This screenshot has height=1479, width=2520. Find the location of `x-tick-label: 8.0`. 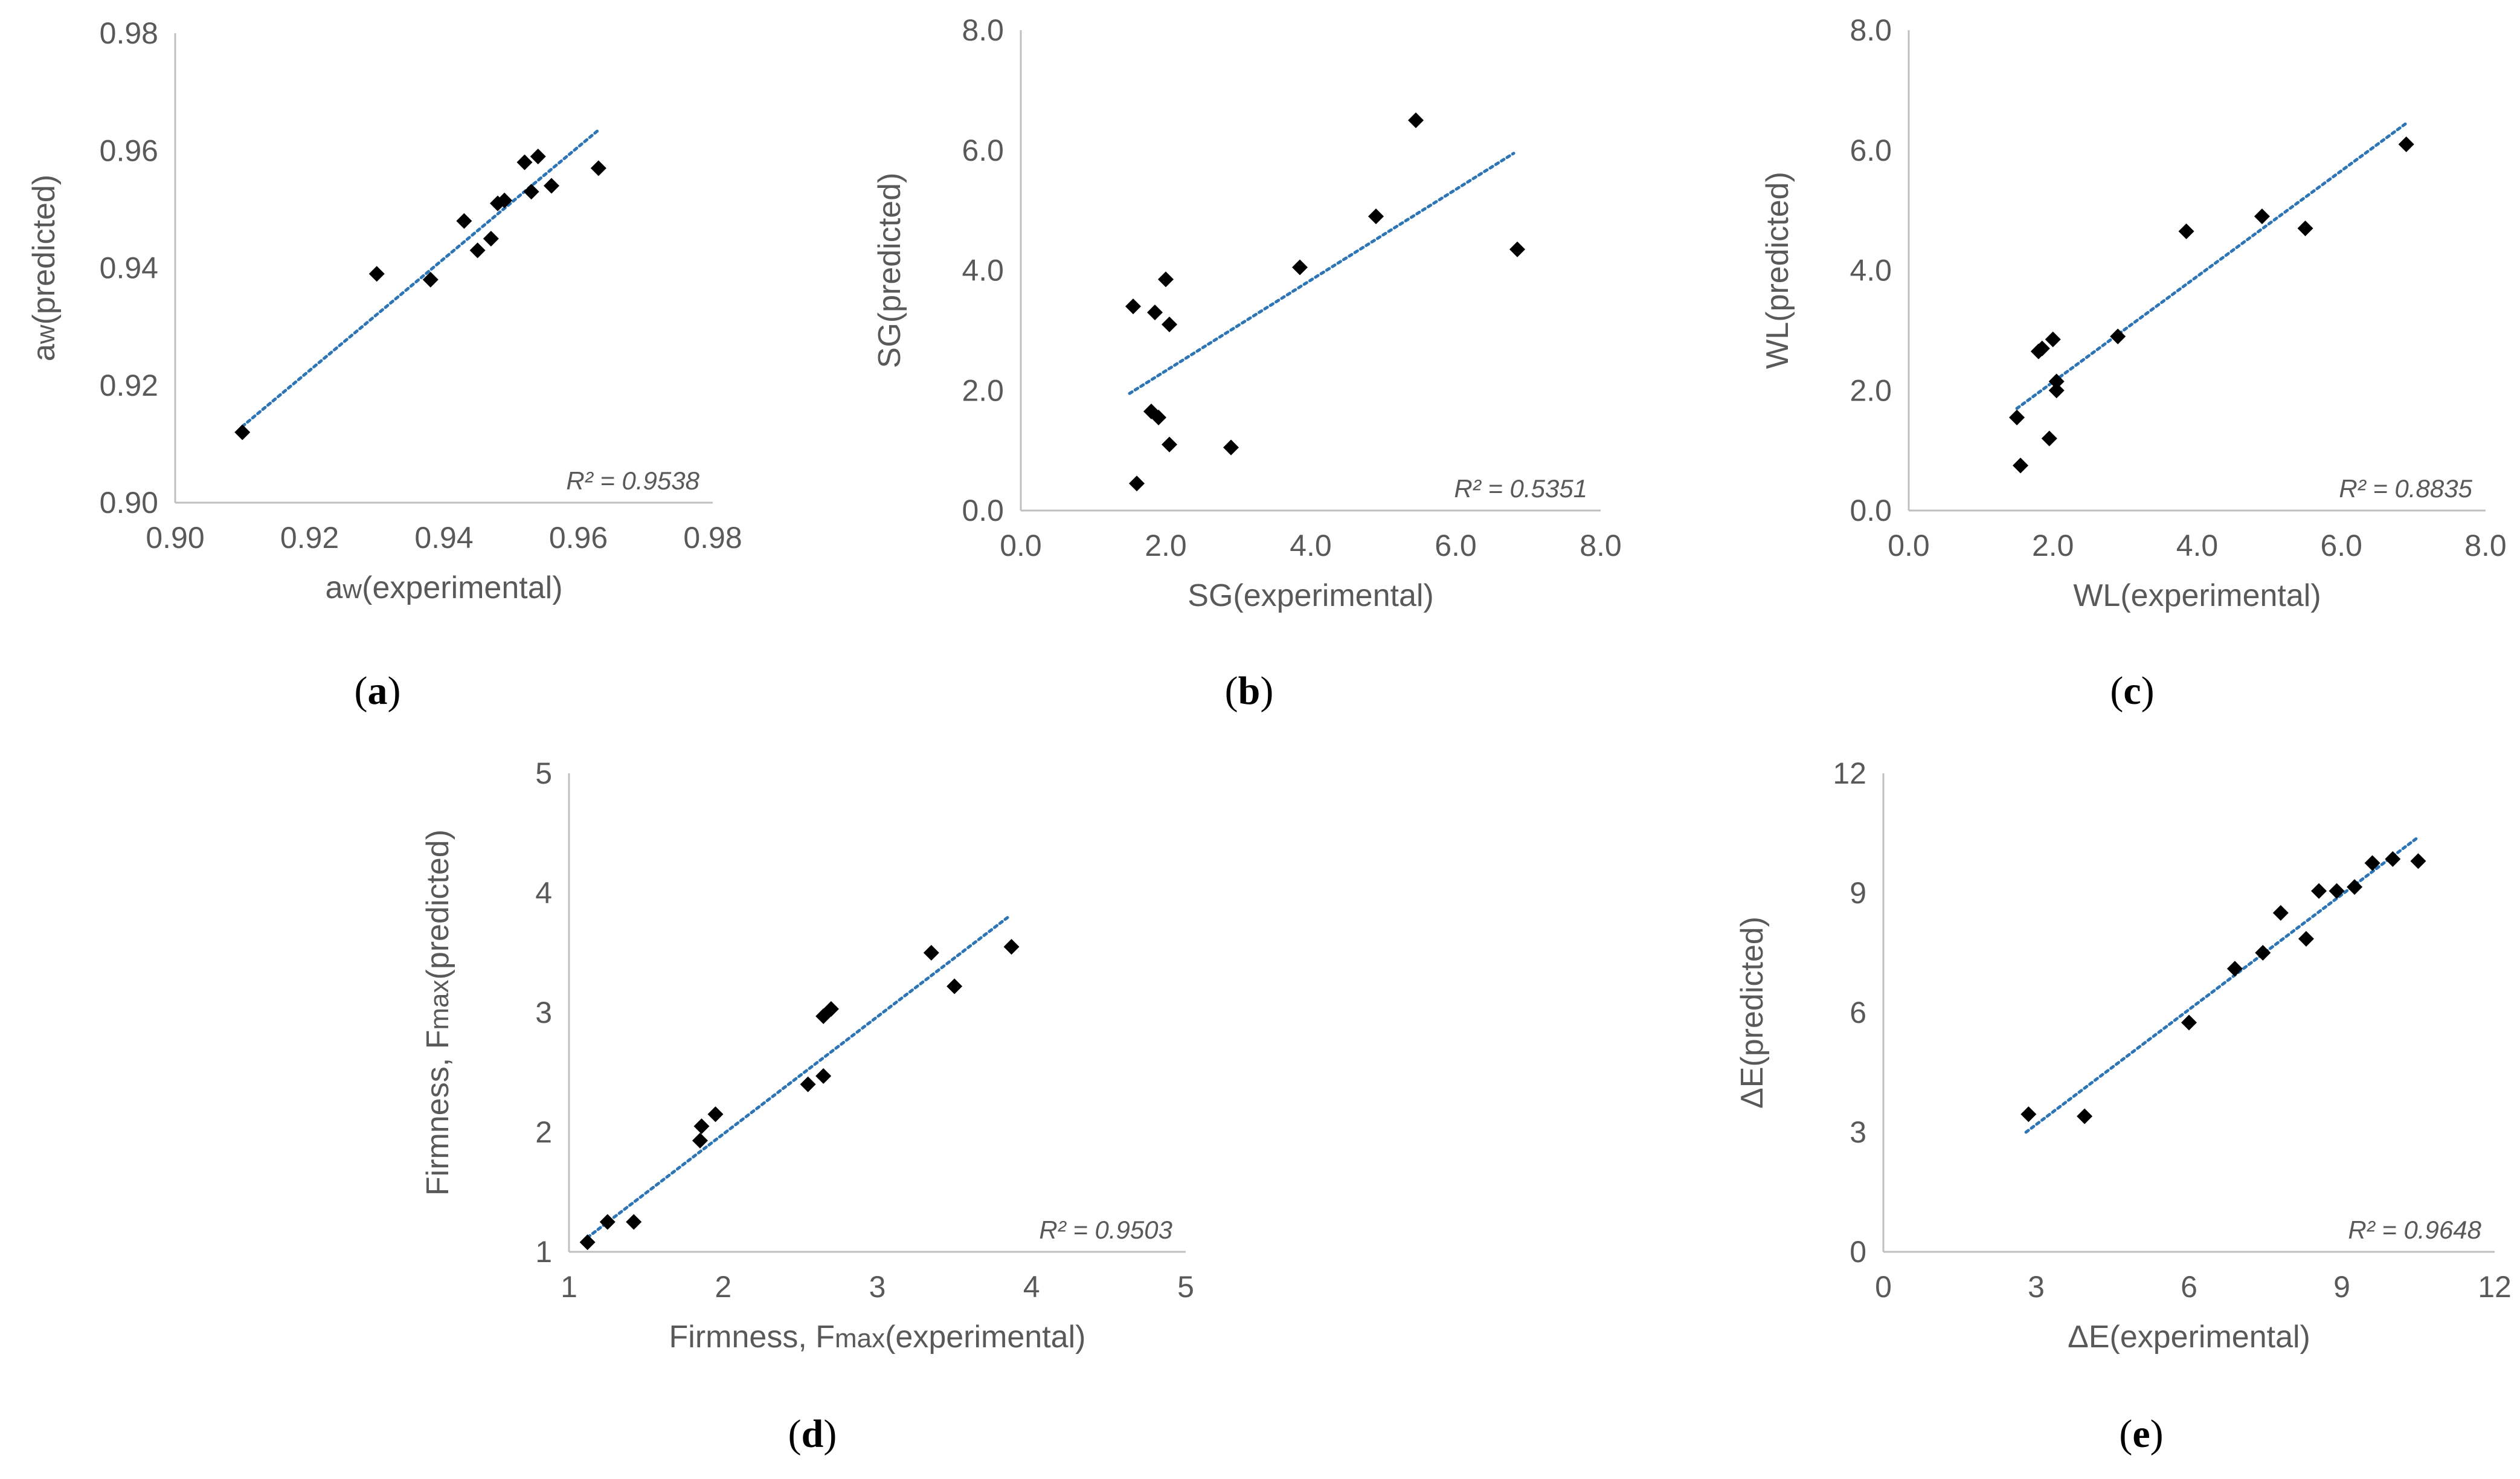

x-tick-label: 8.0 is located at coordinates (2485, 545).